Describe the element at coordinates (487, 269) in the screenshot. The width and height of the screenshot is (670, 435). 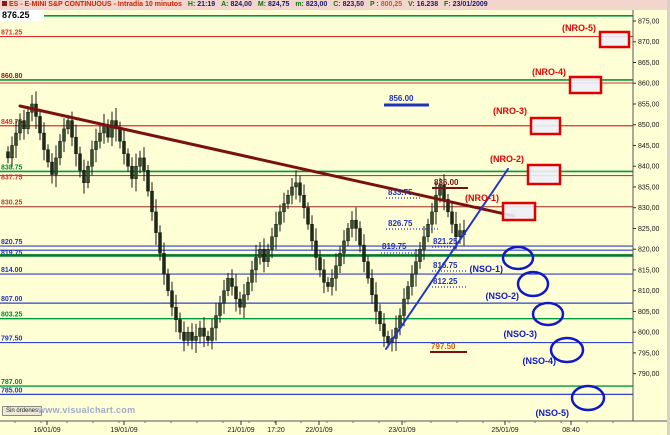
I see `nso-annotation-label: (NSO-1)` at that location.